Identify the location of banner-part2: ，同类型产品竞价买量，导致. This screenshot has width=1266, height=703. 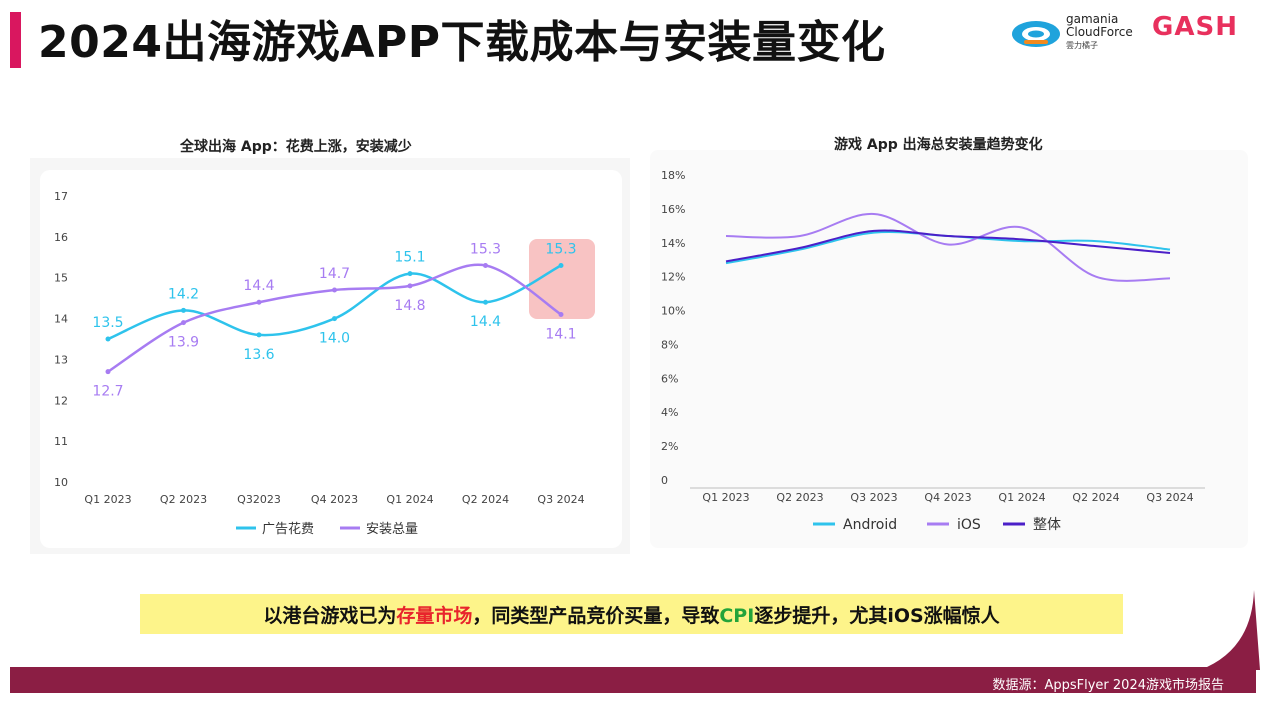
(596, 616).